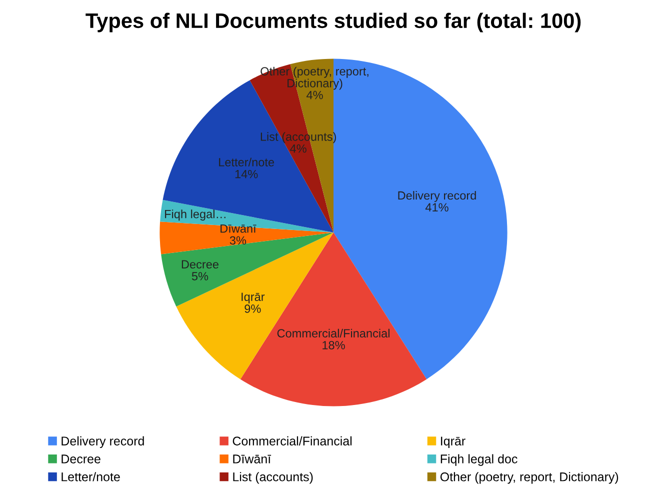 The width and height of the screenshot is (667, 500). I want to click on legend-label: Fiqh legal doc, so click(479, 460).